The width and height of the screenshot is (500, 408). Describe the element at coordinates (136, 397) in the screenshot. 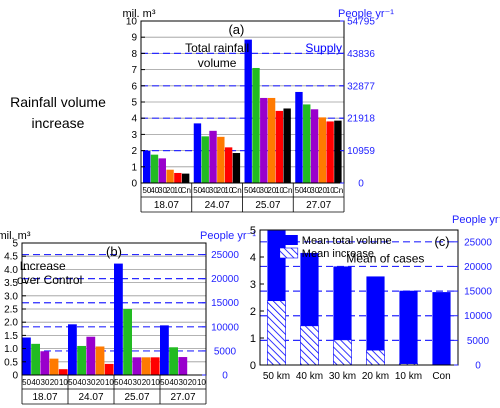

I see `group-label: 25.07` at that location.